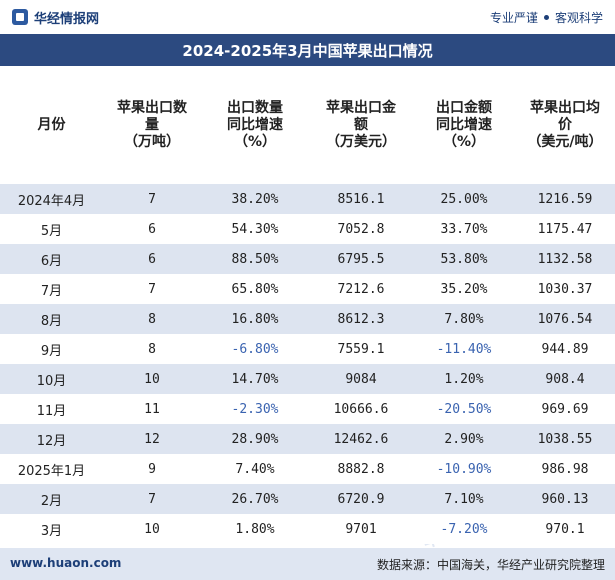  I want to click on column-header: 苹果出口数量（万吨）, so click(152, 125).